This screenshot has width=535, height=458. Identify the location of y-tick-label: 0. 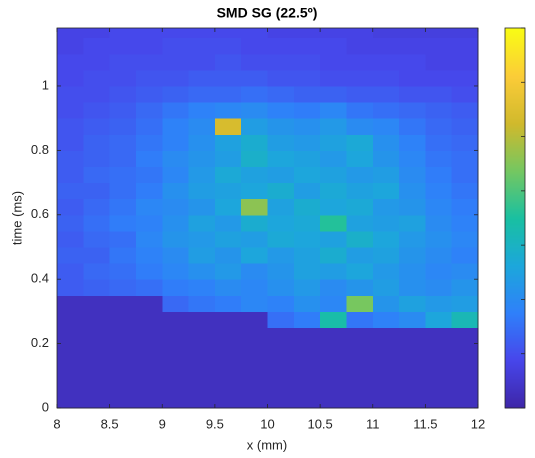
(45, 406).